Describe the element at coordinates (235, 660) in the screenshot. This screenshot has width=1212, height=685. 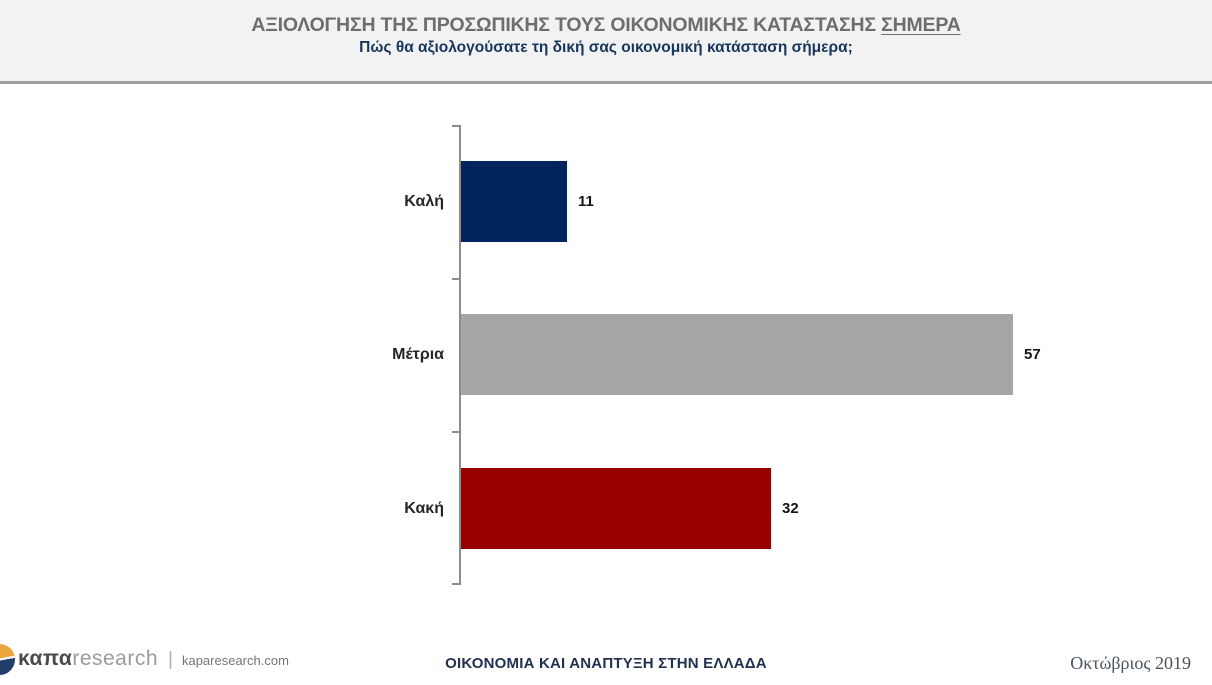
I see `website-text: kaparesearch.com` at that location.